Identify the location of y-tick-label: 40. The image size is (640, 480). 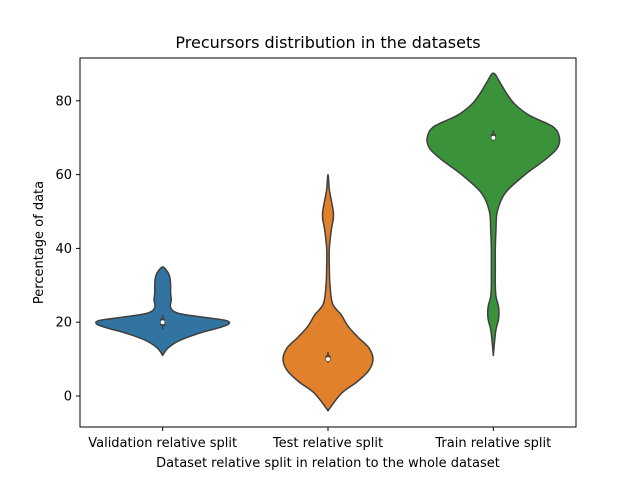
(63, 249).